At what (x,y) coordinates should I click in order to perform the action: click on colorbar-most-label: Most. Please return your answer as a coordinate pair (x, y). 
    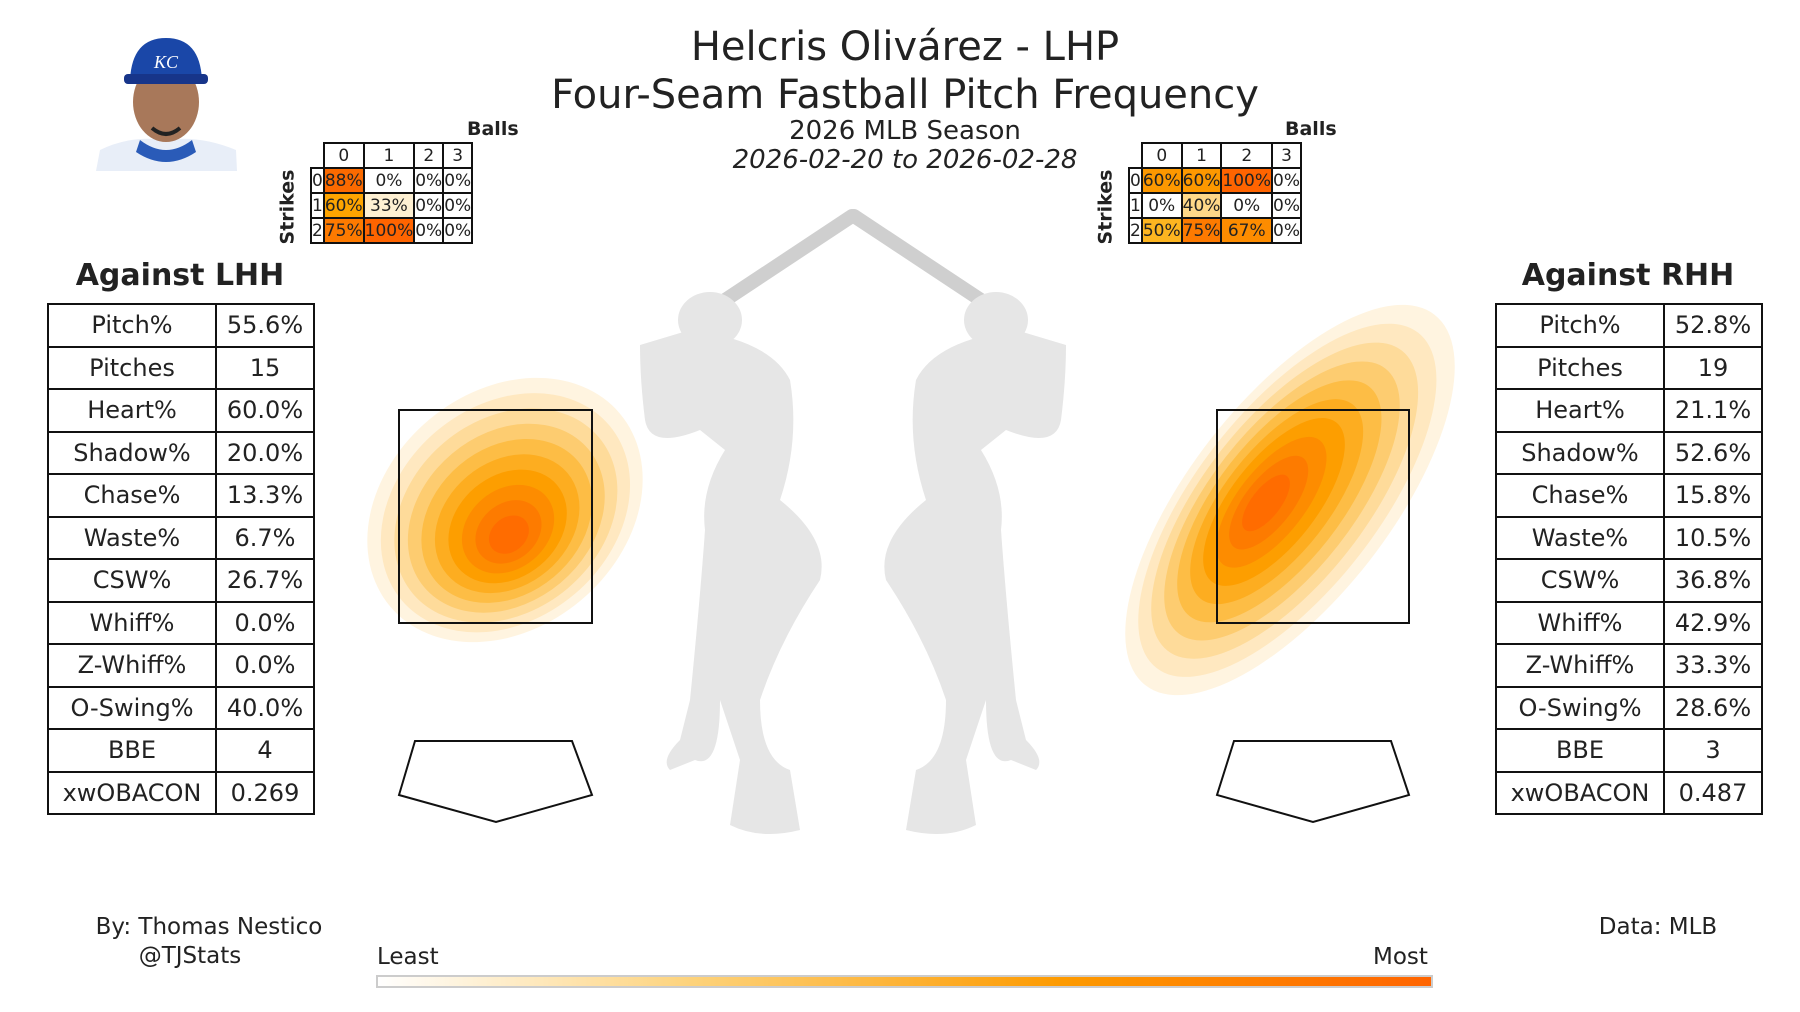
    Looking at the image, I should click on (1400, 957).